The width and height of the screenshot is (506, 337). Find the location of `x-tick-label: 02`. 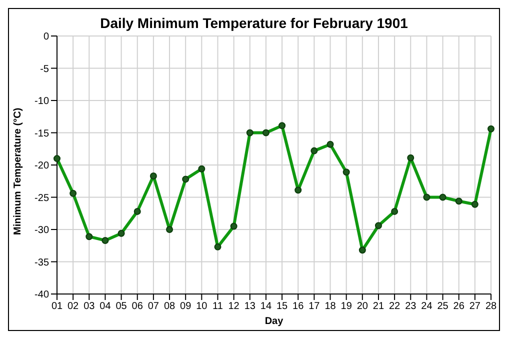

x-tick-label: 02 is located at coordinates (74, 306).